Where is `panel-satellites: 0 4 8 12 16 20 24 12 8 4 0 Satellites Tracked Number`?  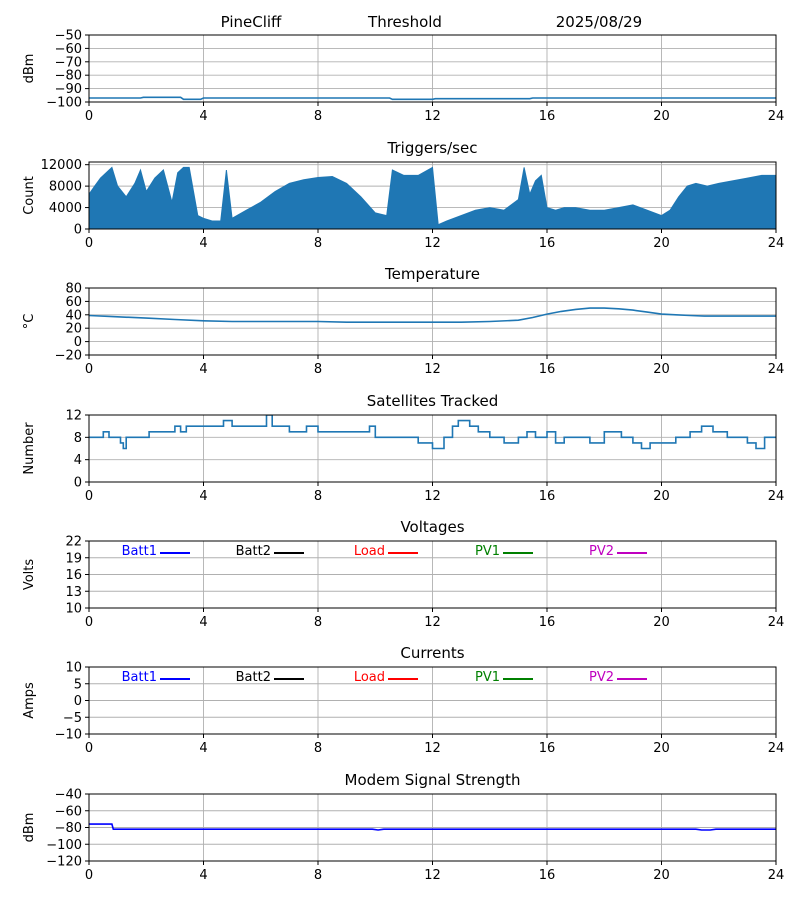 panel-satellites: 0 4 8 12 16 20 24 12 8 4 0 Satellites Tracked Number is located at coordinates (403, 448).